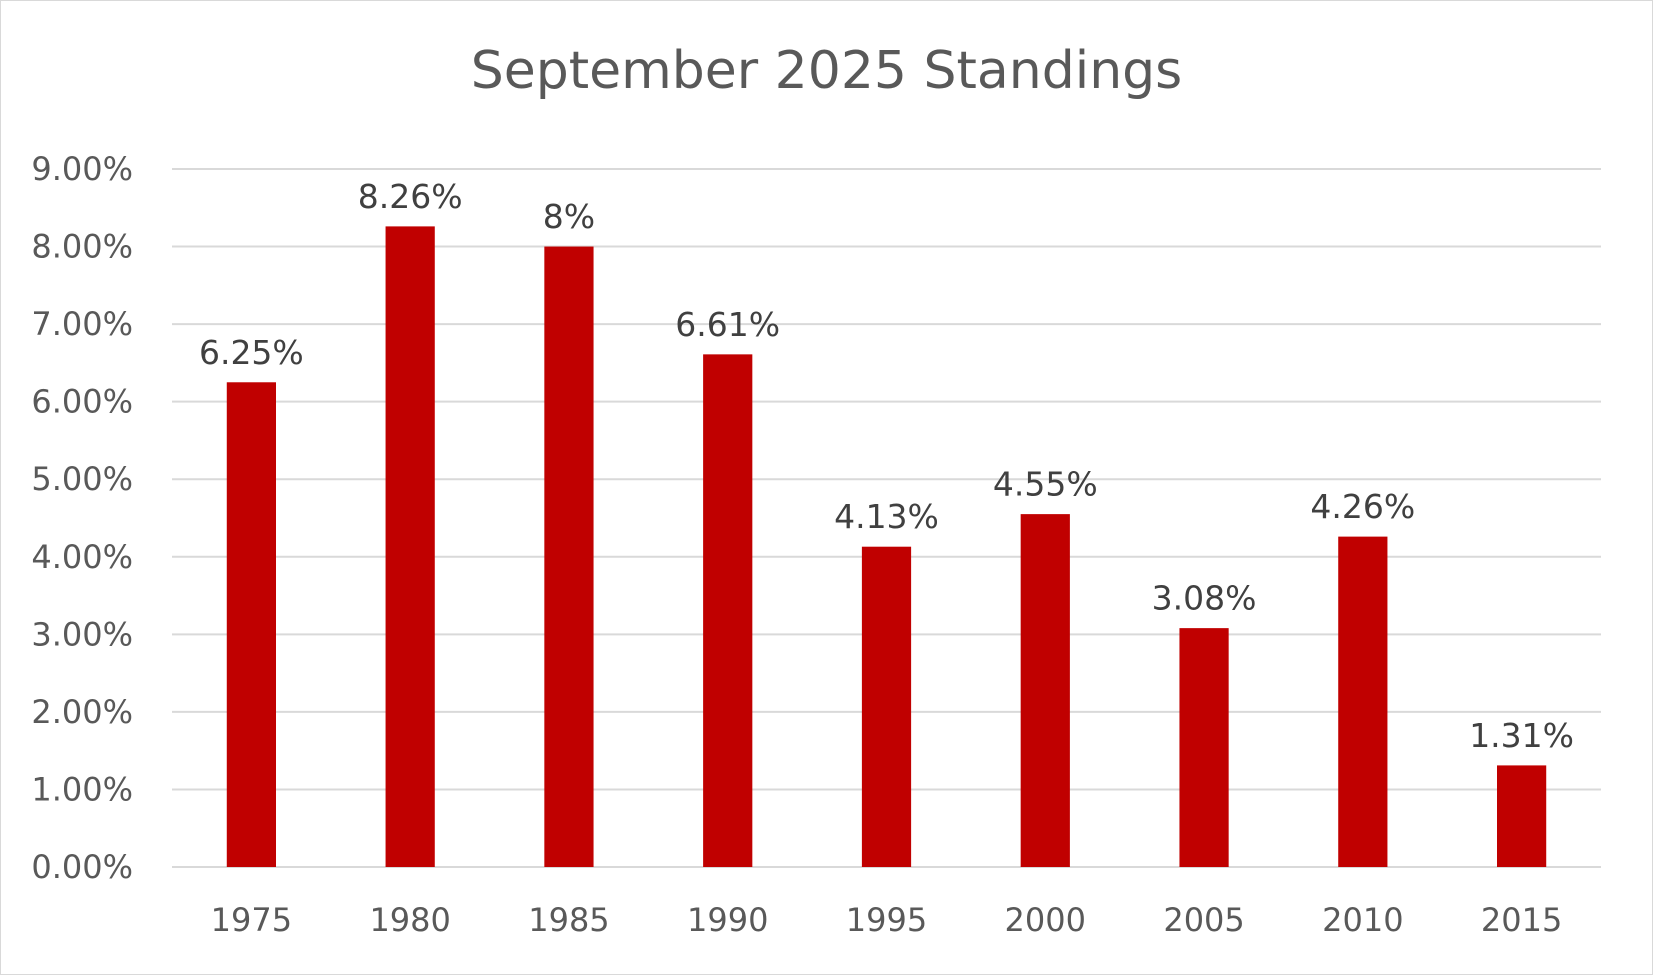 This screenshot has height=975, width=1653. What do you see at coordinates (569, 216) in the screenshot?
I see `data-label: 8%` at bounding box center [569, 216].